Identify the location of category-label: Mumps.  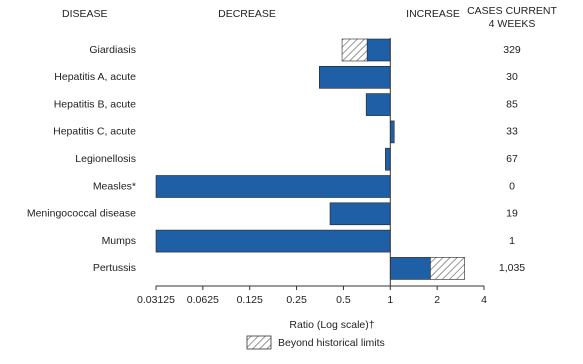
(119, 241).